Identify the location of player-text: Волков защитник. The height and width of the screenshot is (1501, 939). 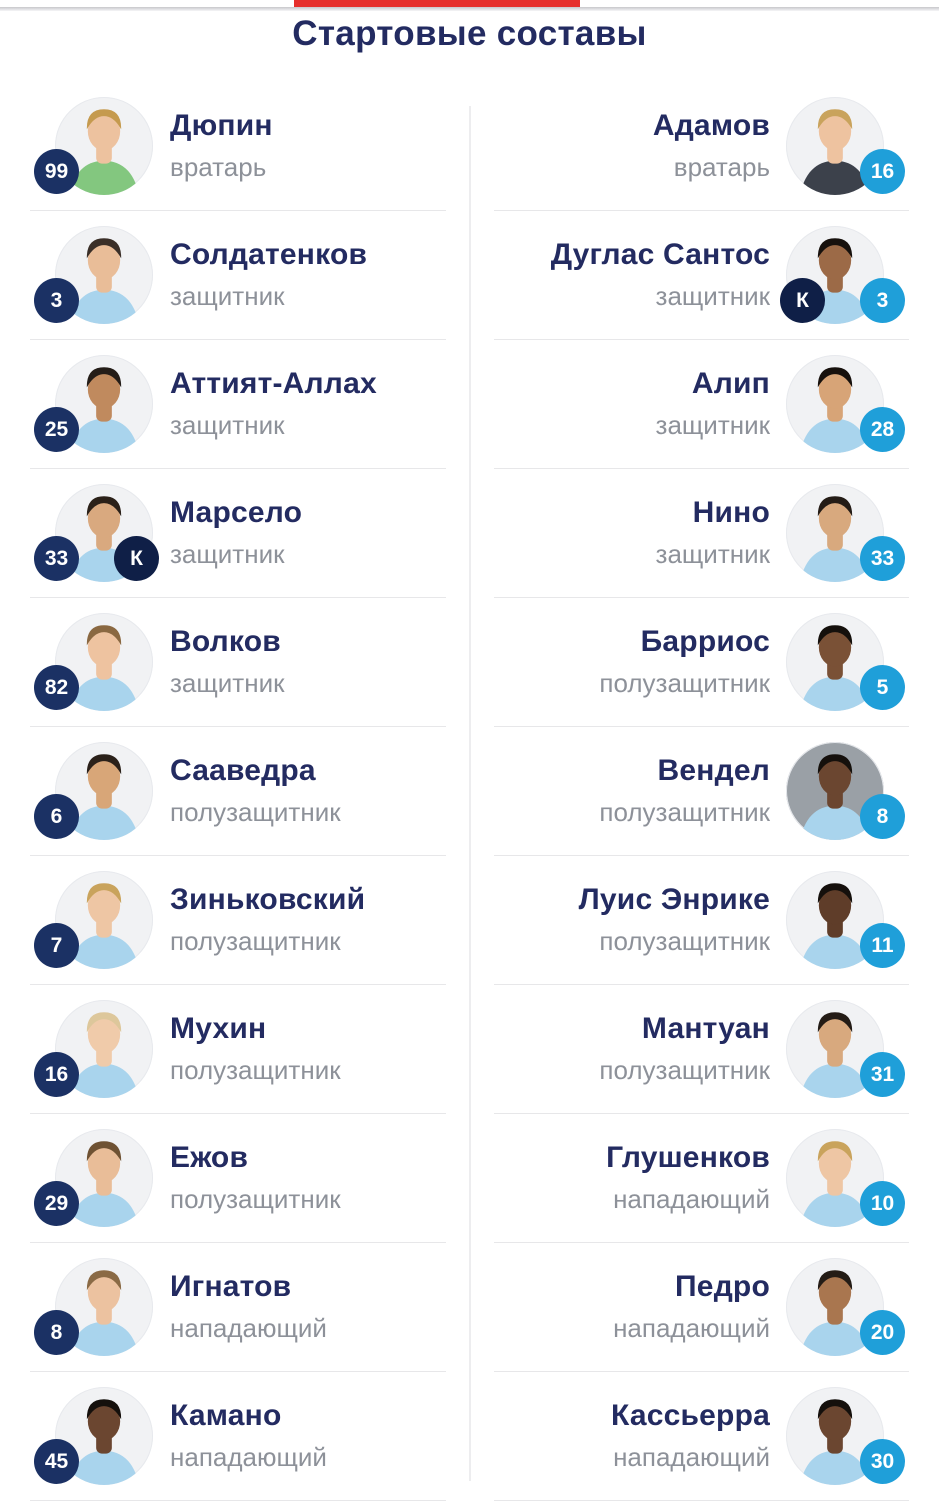
(227, 662).